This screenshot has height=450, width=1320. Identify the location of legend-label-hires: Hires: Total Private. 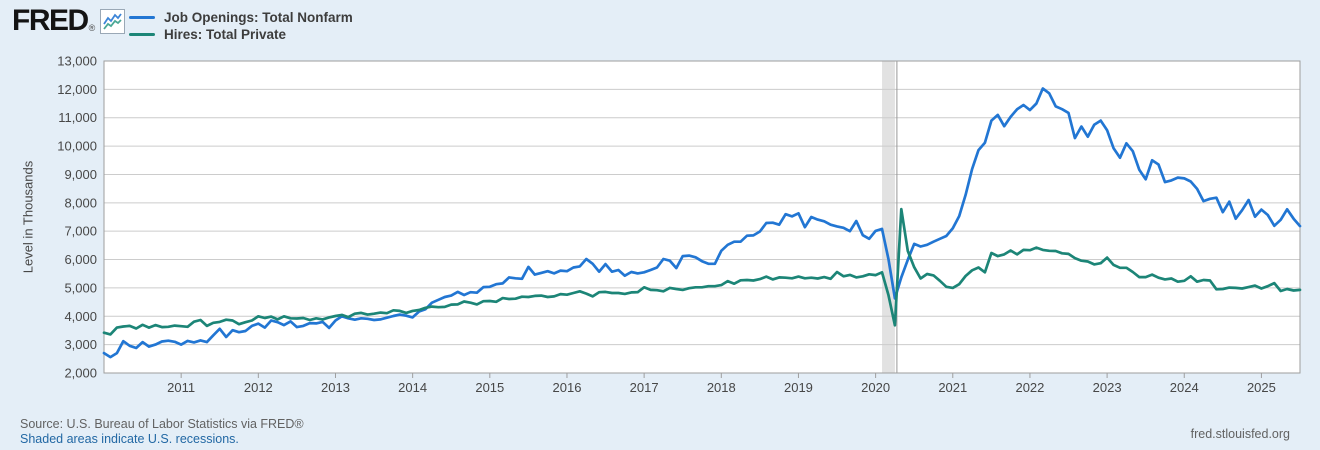
(225, 34).